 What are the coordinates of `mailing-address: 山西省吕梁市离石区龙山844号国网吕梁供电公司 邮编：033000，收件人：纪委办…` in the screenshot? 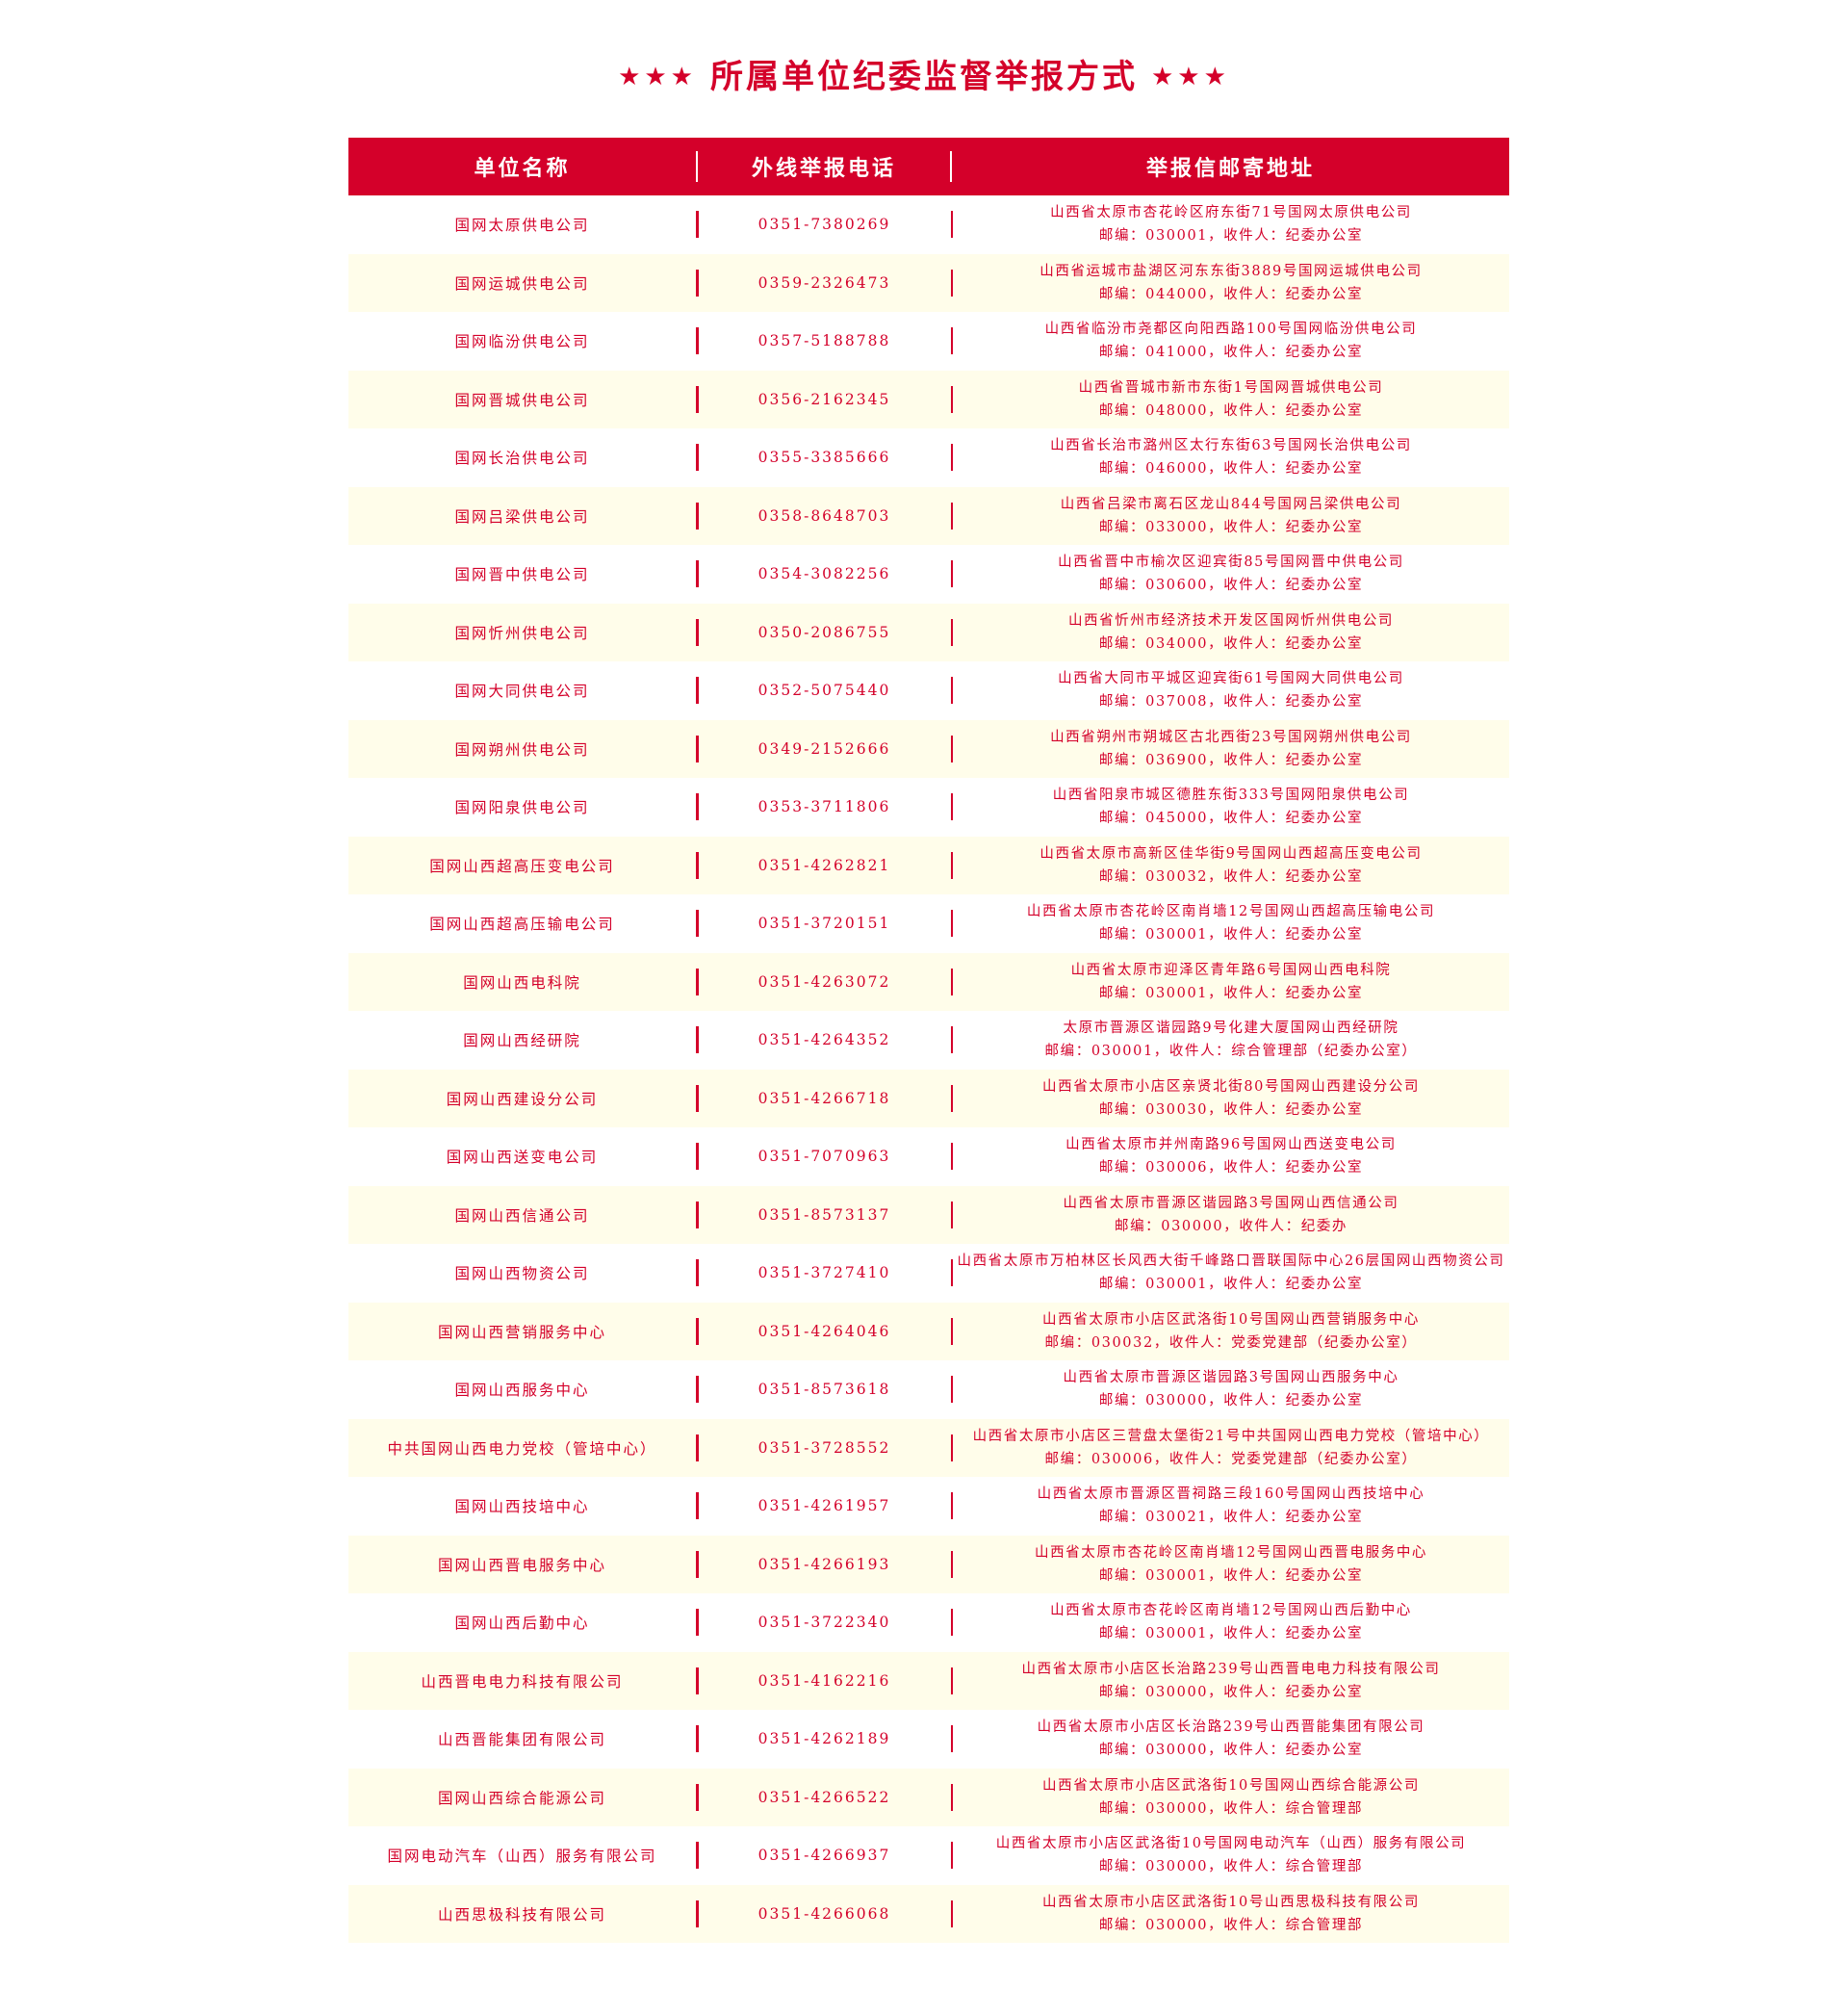 It's located at (1231, 516).